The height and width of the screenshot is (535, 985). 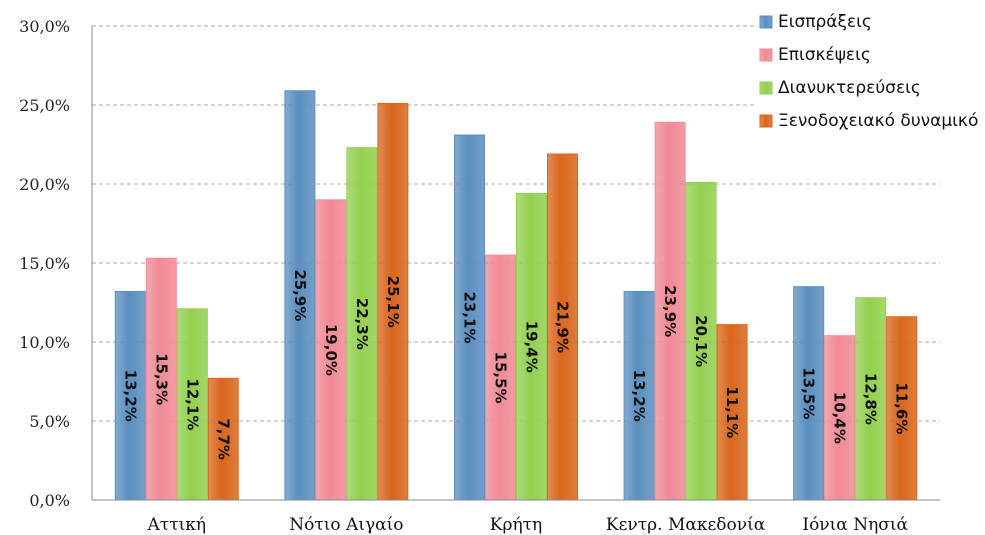 I want to click on data-label: 12,8%, so click(x=871, y=399).